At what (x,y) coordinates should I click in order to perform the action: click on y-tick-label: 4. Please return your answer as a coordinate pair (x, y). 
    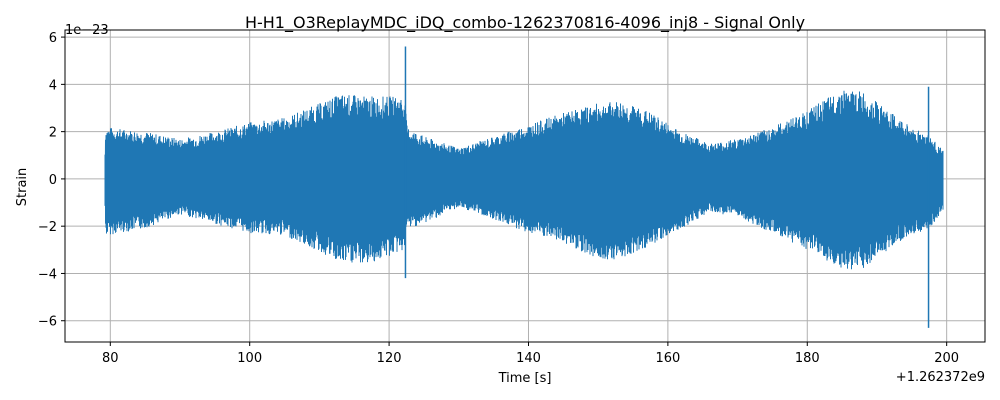
    Looking at the image, I should click on (53, 85).